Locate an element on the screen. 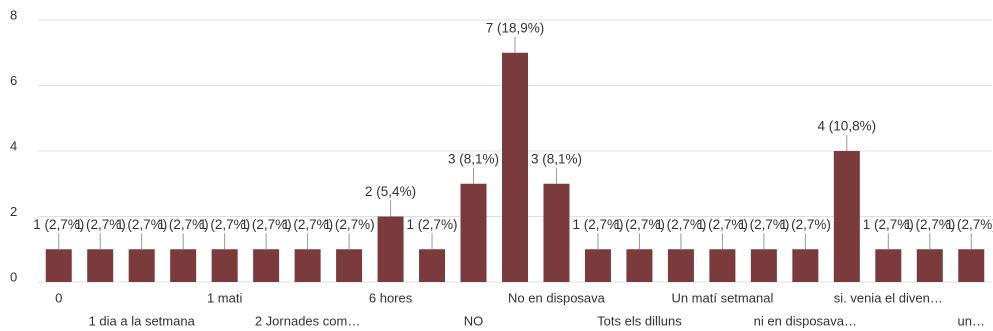 The height and width of the screenshot is (331, 993). y-tick-label: 0 is located at coordinates (13, 276).